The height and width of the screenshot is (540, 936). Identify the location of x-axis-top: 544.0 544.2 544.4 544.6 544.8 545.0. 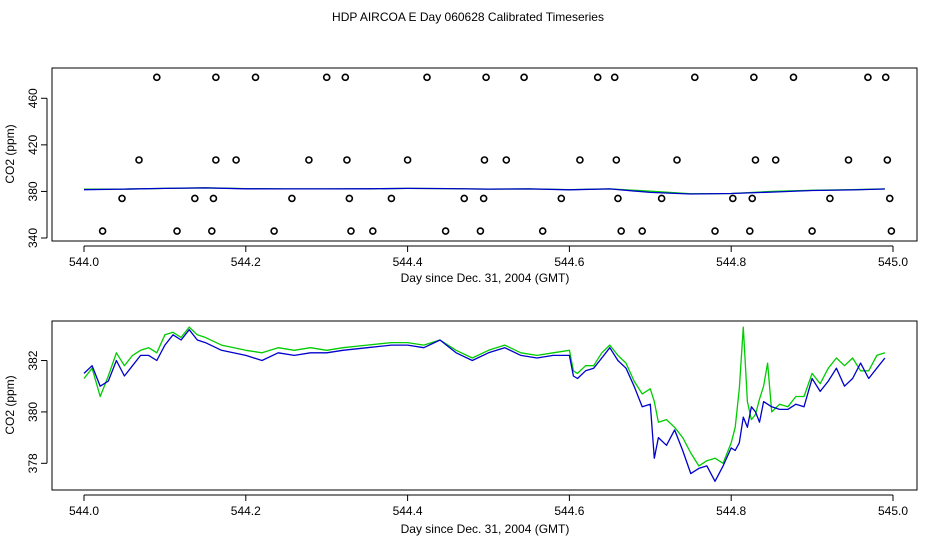
(488, 257).